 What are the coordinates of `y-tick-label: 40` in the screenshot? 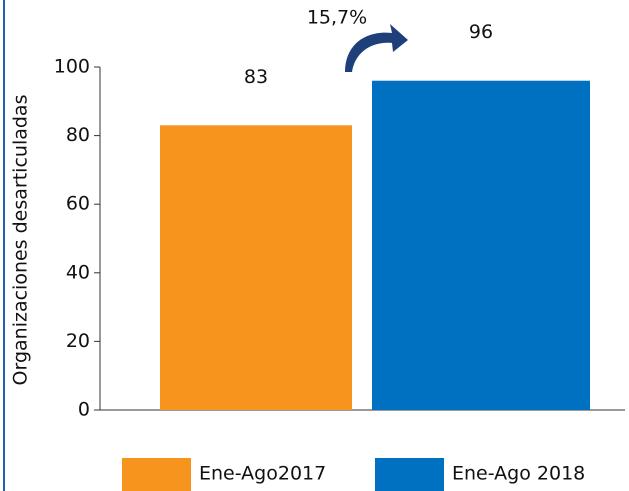 It's located at (78, 272).